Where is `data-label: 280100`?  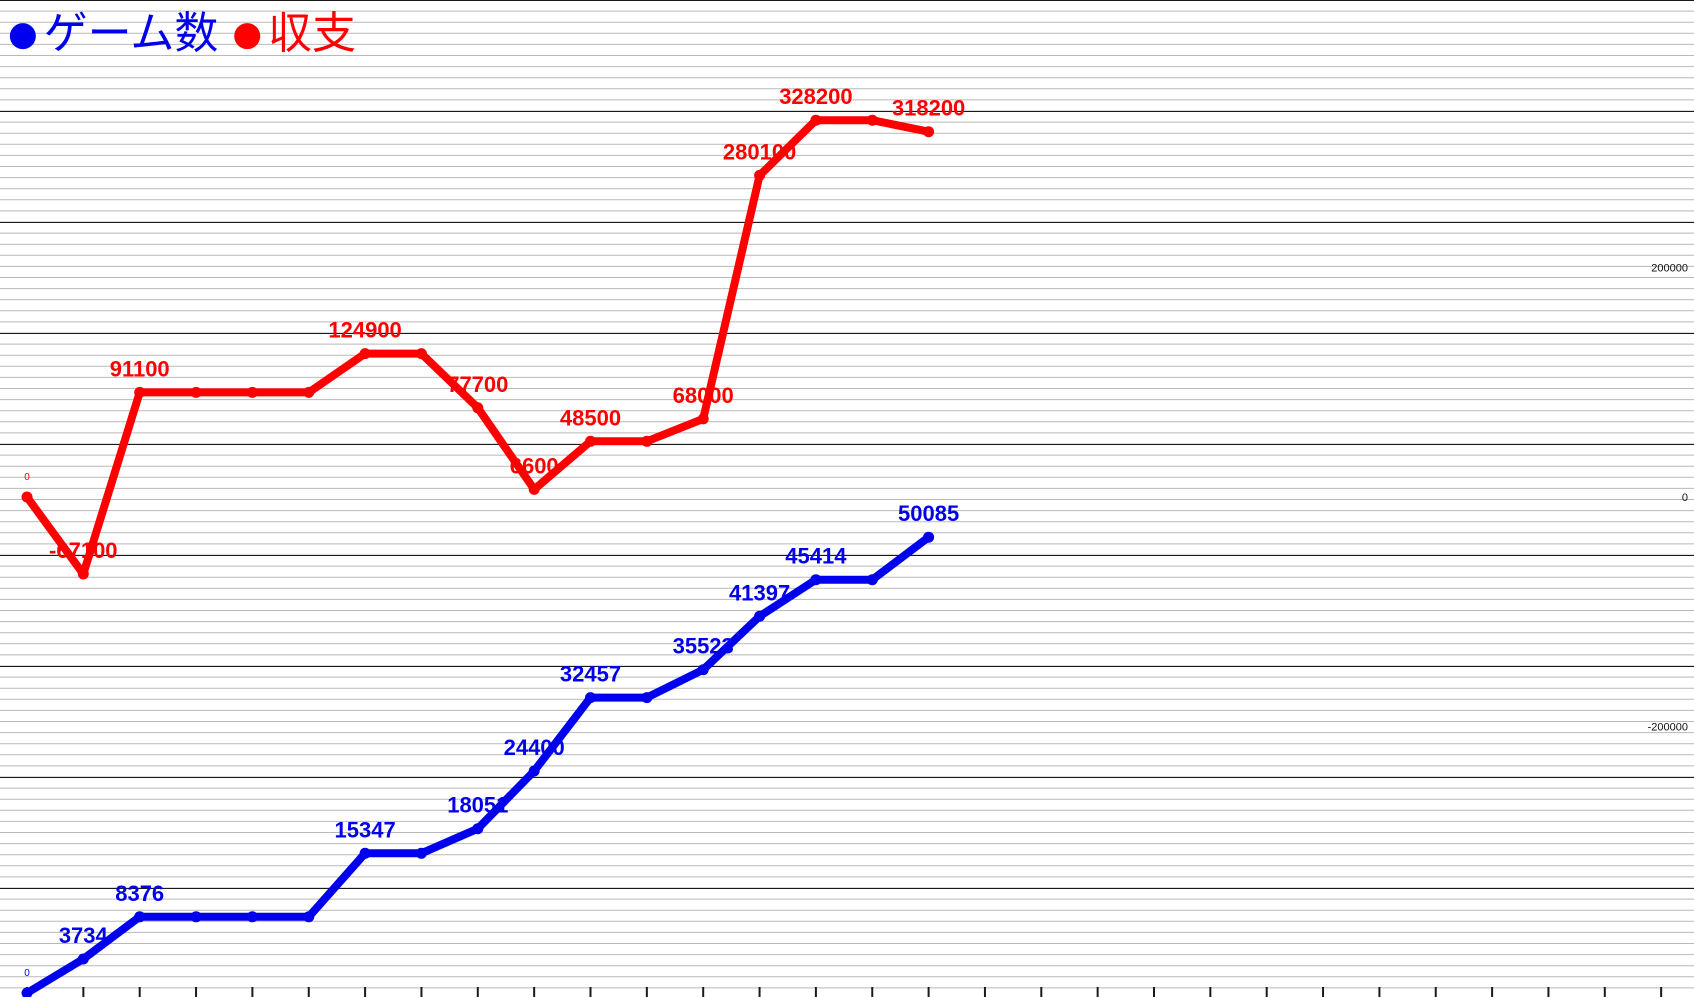 data-label: 280100 is located at coordinates (759, 151).